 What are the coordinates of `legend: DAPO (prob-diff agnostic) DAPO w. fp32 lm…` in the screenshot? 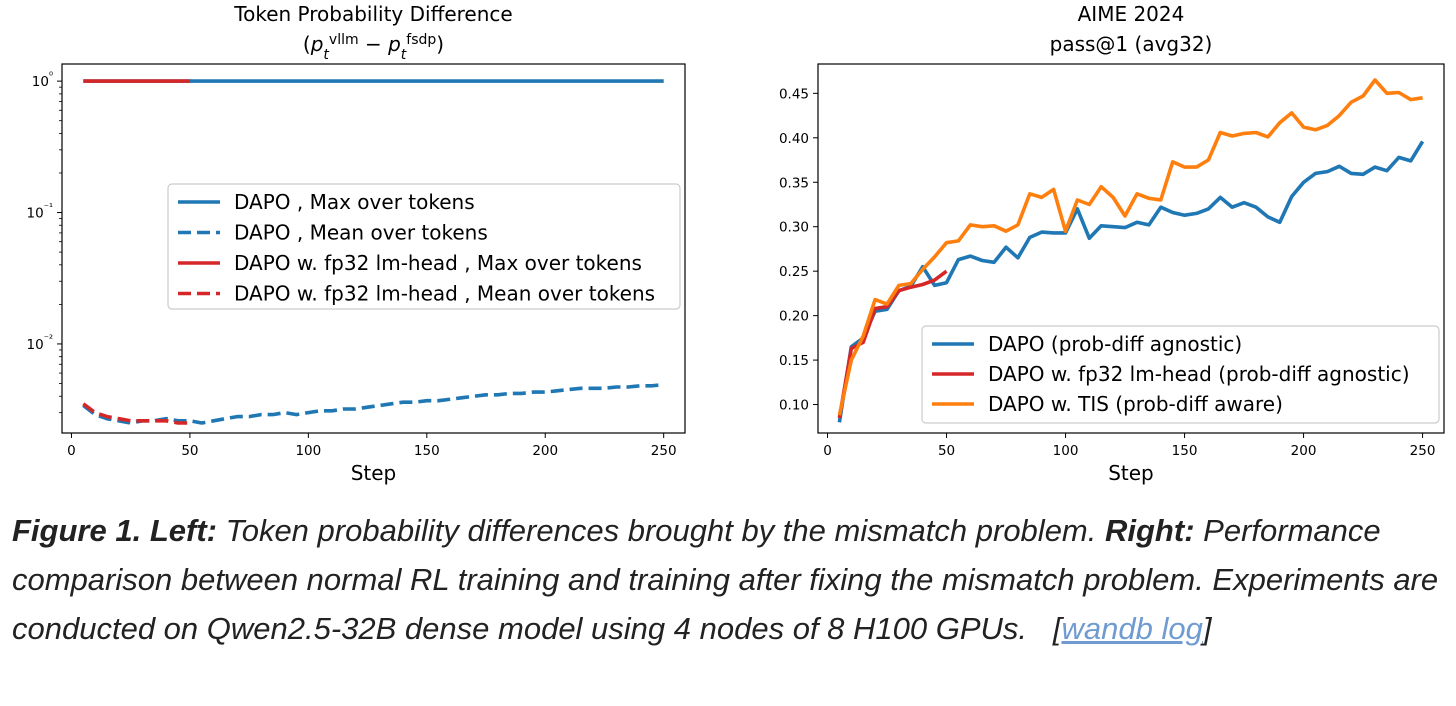 It's located at (1180, 374).